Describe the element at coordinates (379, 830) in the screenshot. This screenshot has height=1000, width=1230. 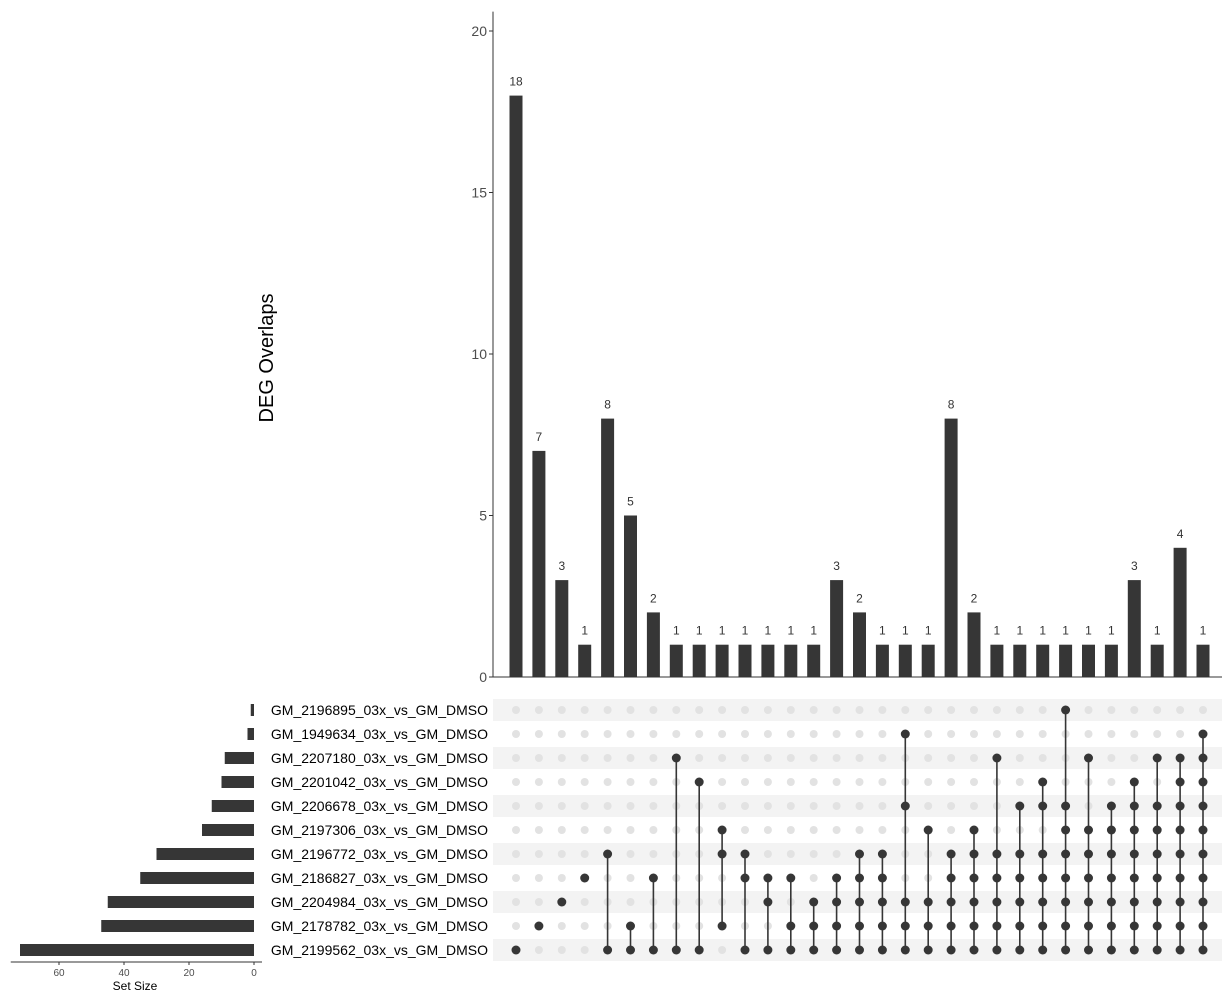
I see `set-name-label: GM_2197306_03x_vs_GM_DMSO` at that location.